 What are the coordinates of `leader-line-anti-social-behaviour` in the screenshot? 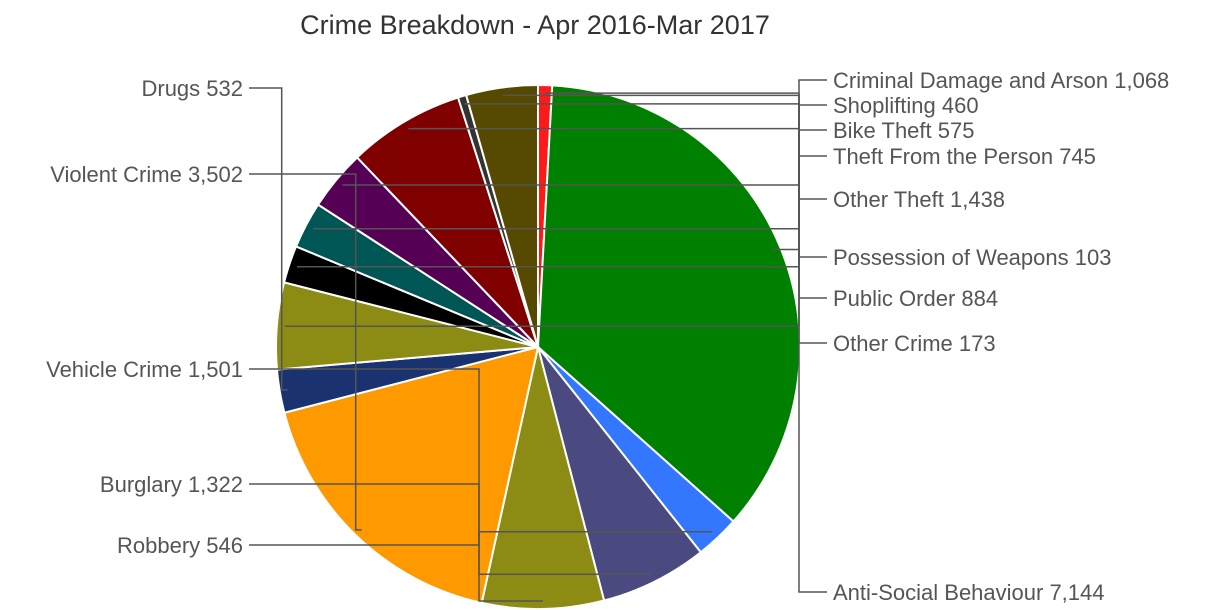 It's located at (799, 420).